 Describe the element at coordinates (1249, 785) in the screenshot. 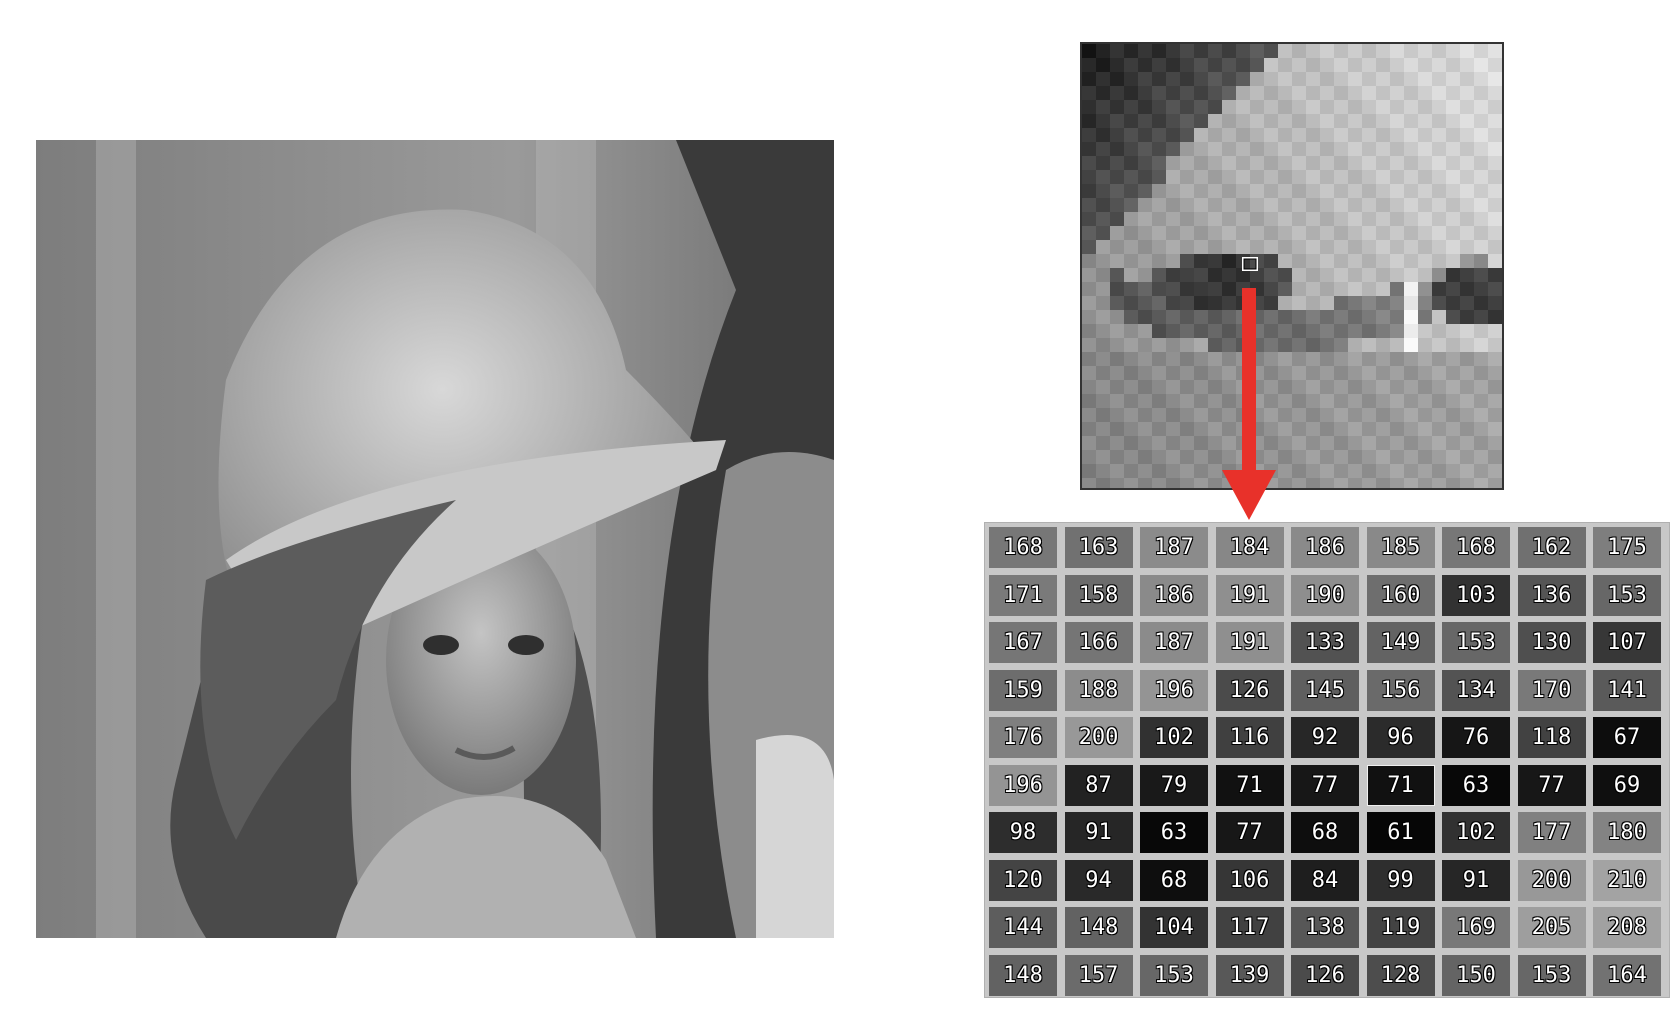

I see `pixel-cell: 71` at that location.